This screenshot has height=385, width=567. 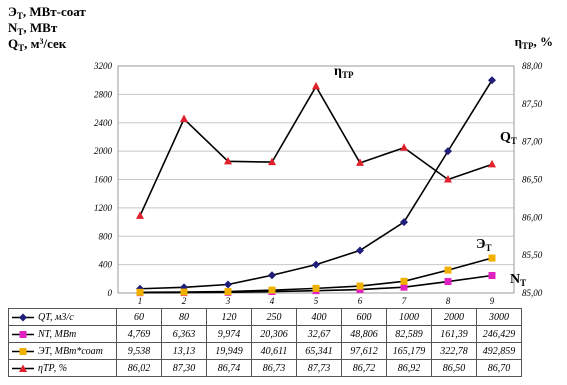 I want to click on series-name-cell: ЭТ, МВт*соат, so click(x=62, y=351).